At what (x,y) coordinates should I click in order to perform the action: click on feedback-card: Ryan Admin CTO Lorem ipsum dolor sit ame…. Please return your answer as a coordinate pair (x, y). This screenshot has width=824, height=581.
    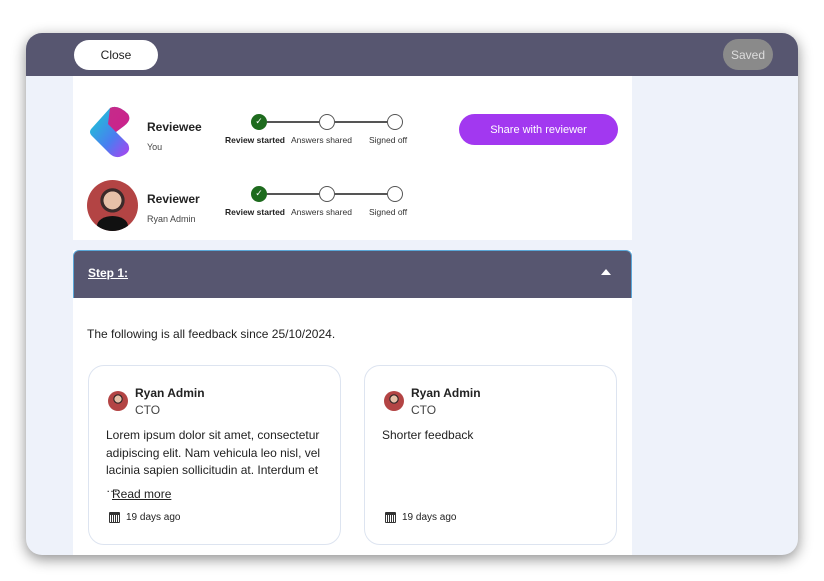
    Looking at the image, I should click on (214, 455).